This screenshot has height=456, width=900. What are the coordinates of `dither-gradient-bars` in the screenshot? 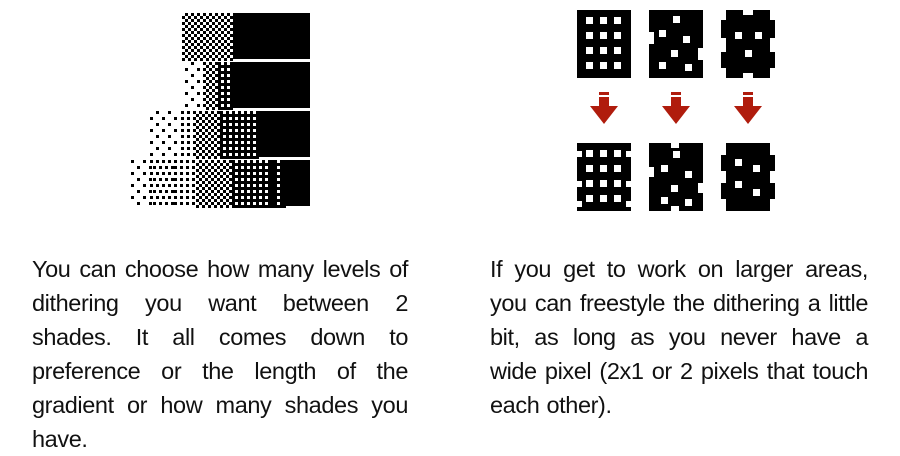 It's located at (220, 110).